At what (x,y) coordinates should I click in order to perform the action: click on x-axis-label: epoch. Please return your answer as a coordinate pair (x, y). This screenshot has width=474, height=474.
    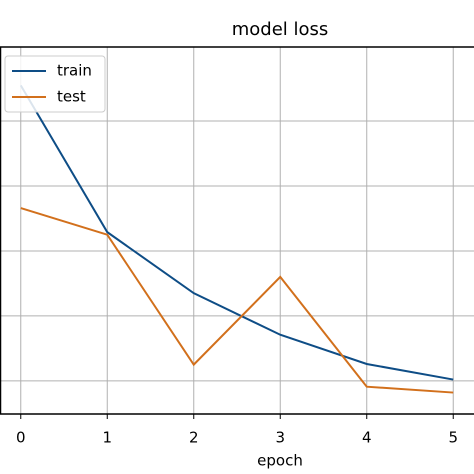
    Looking at the image, I should click on (280, 461).